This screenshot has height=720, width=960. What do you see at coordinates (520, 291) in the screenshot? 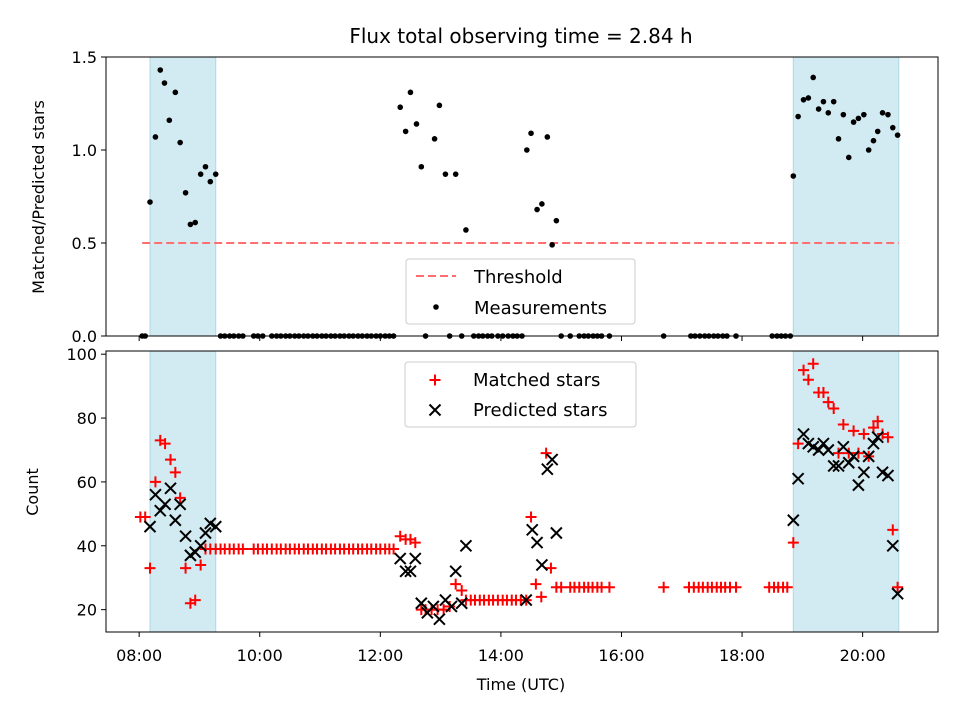
I see `top-legend: Threshold Measurements` at bounding box center [520, 291].